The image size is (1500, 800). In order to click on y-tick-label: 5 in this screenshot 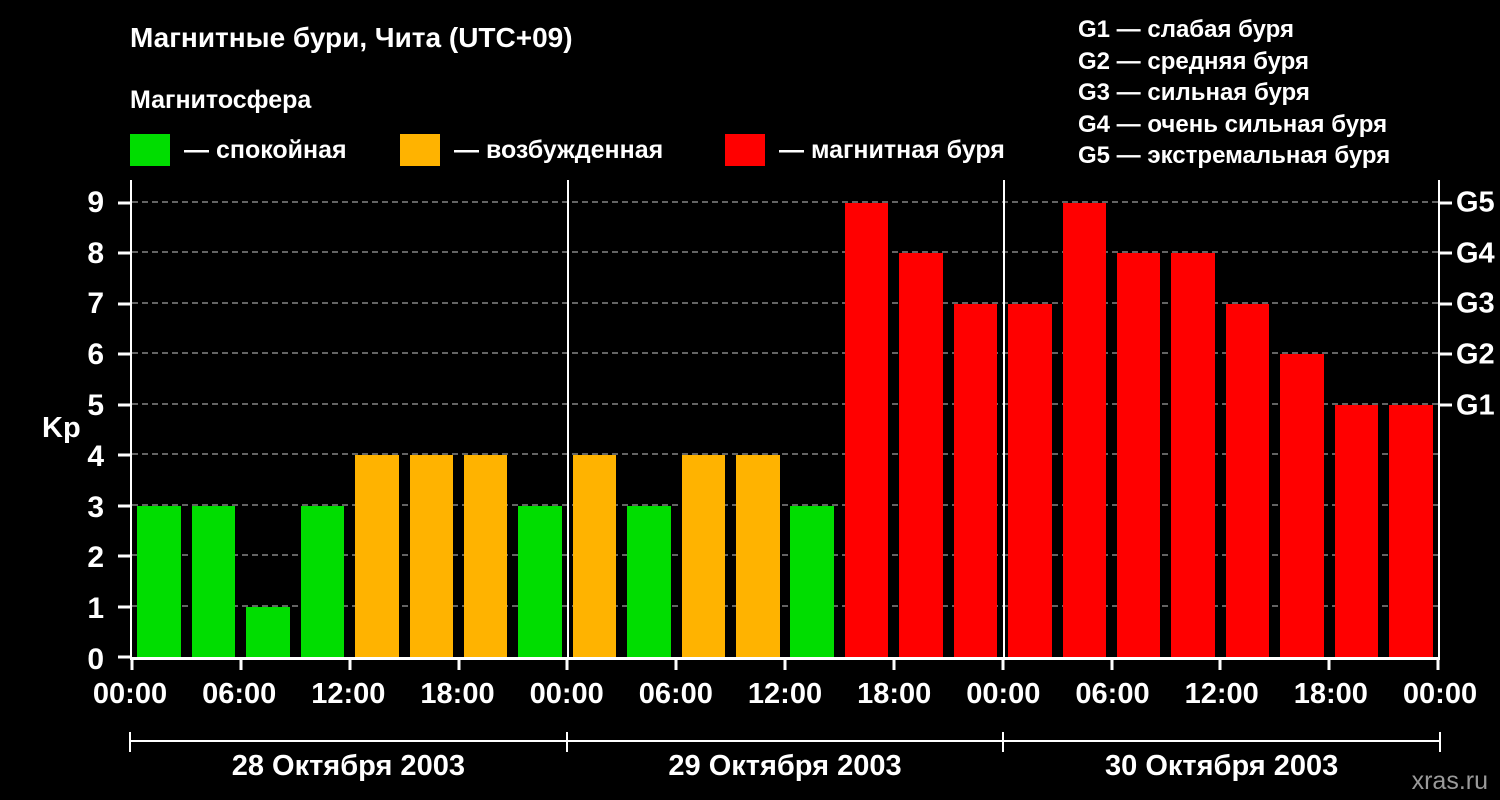, I will do `click(95, 406)`.